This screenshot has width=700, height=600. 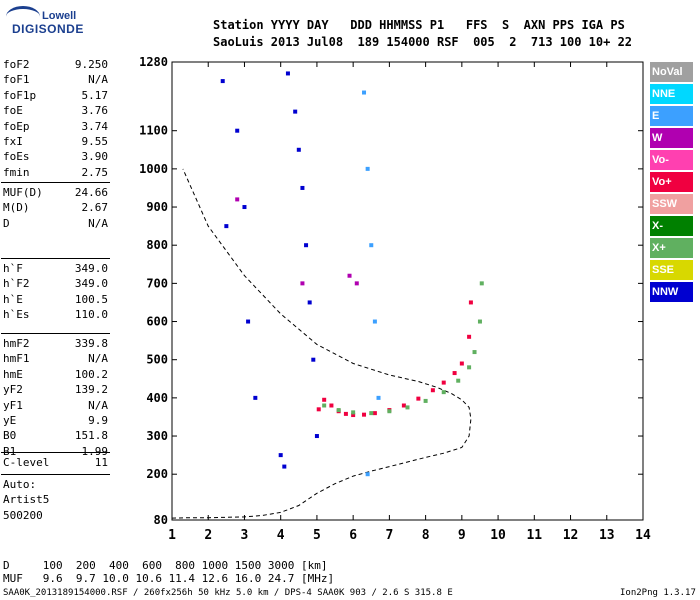 What do you see at coordinates (16, 64) in the screenshot?
I see `parameter-label: foF2` at bounding box center [16, 64].